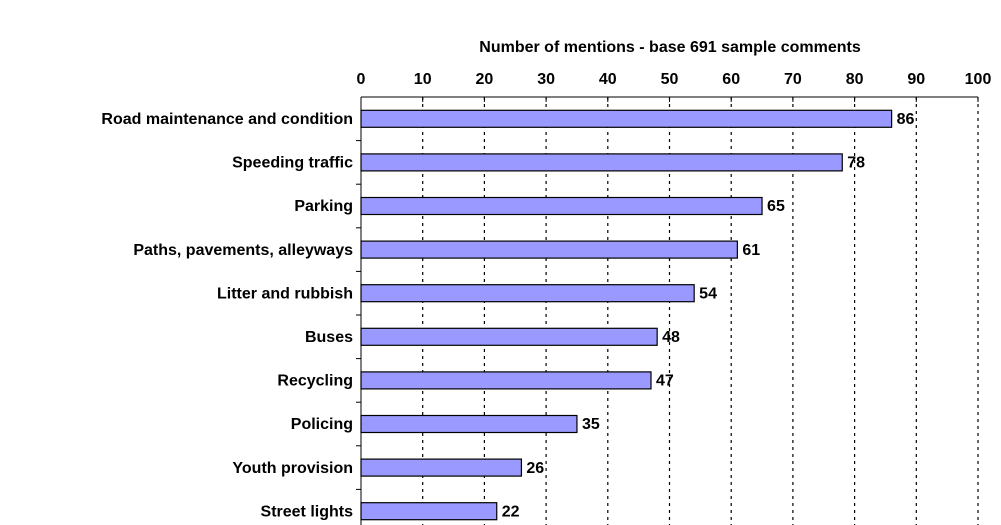 The width and height of the screenshot is (1001, 525). I want to click on x-tick-label: 30, so click(546, 79).